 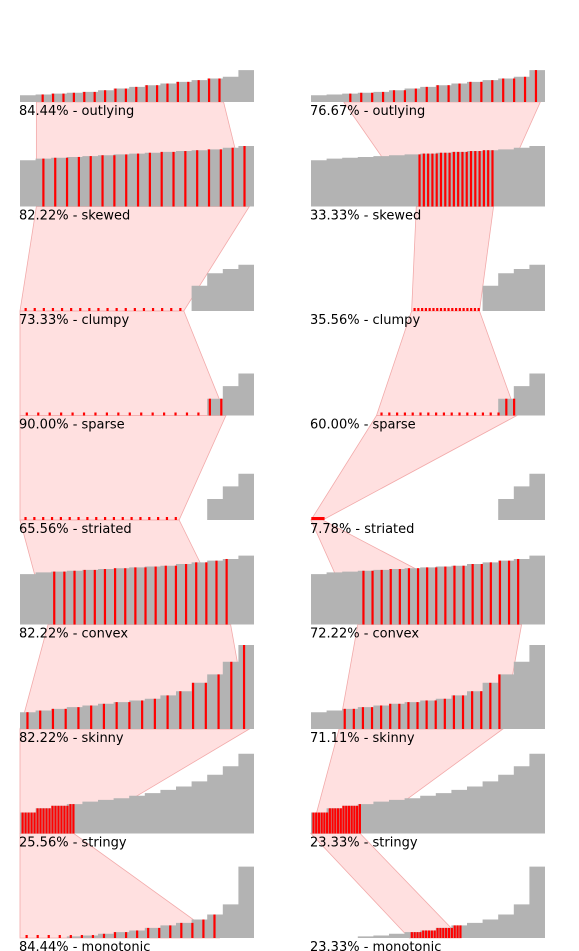 What do you see at coordinates (375, 945) in the screenshot?
I see `panel-label-1-8: 23.33% - monotonic` at bounding box center [375, 945].